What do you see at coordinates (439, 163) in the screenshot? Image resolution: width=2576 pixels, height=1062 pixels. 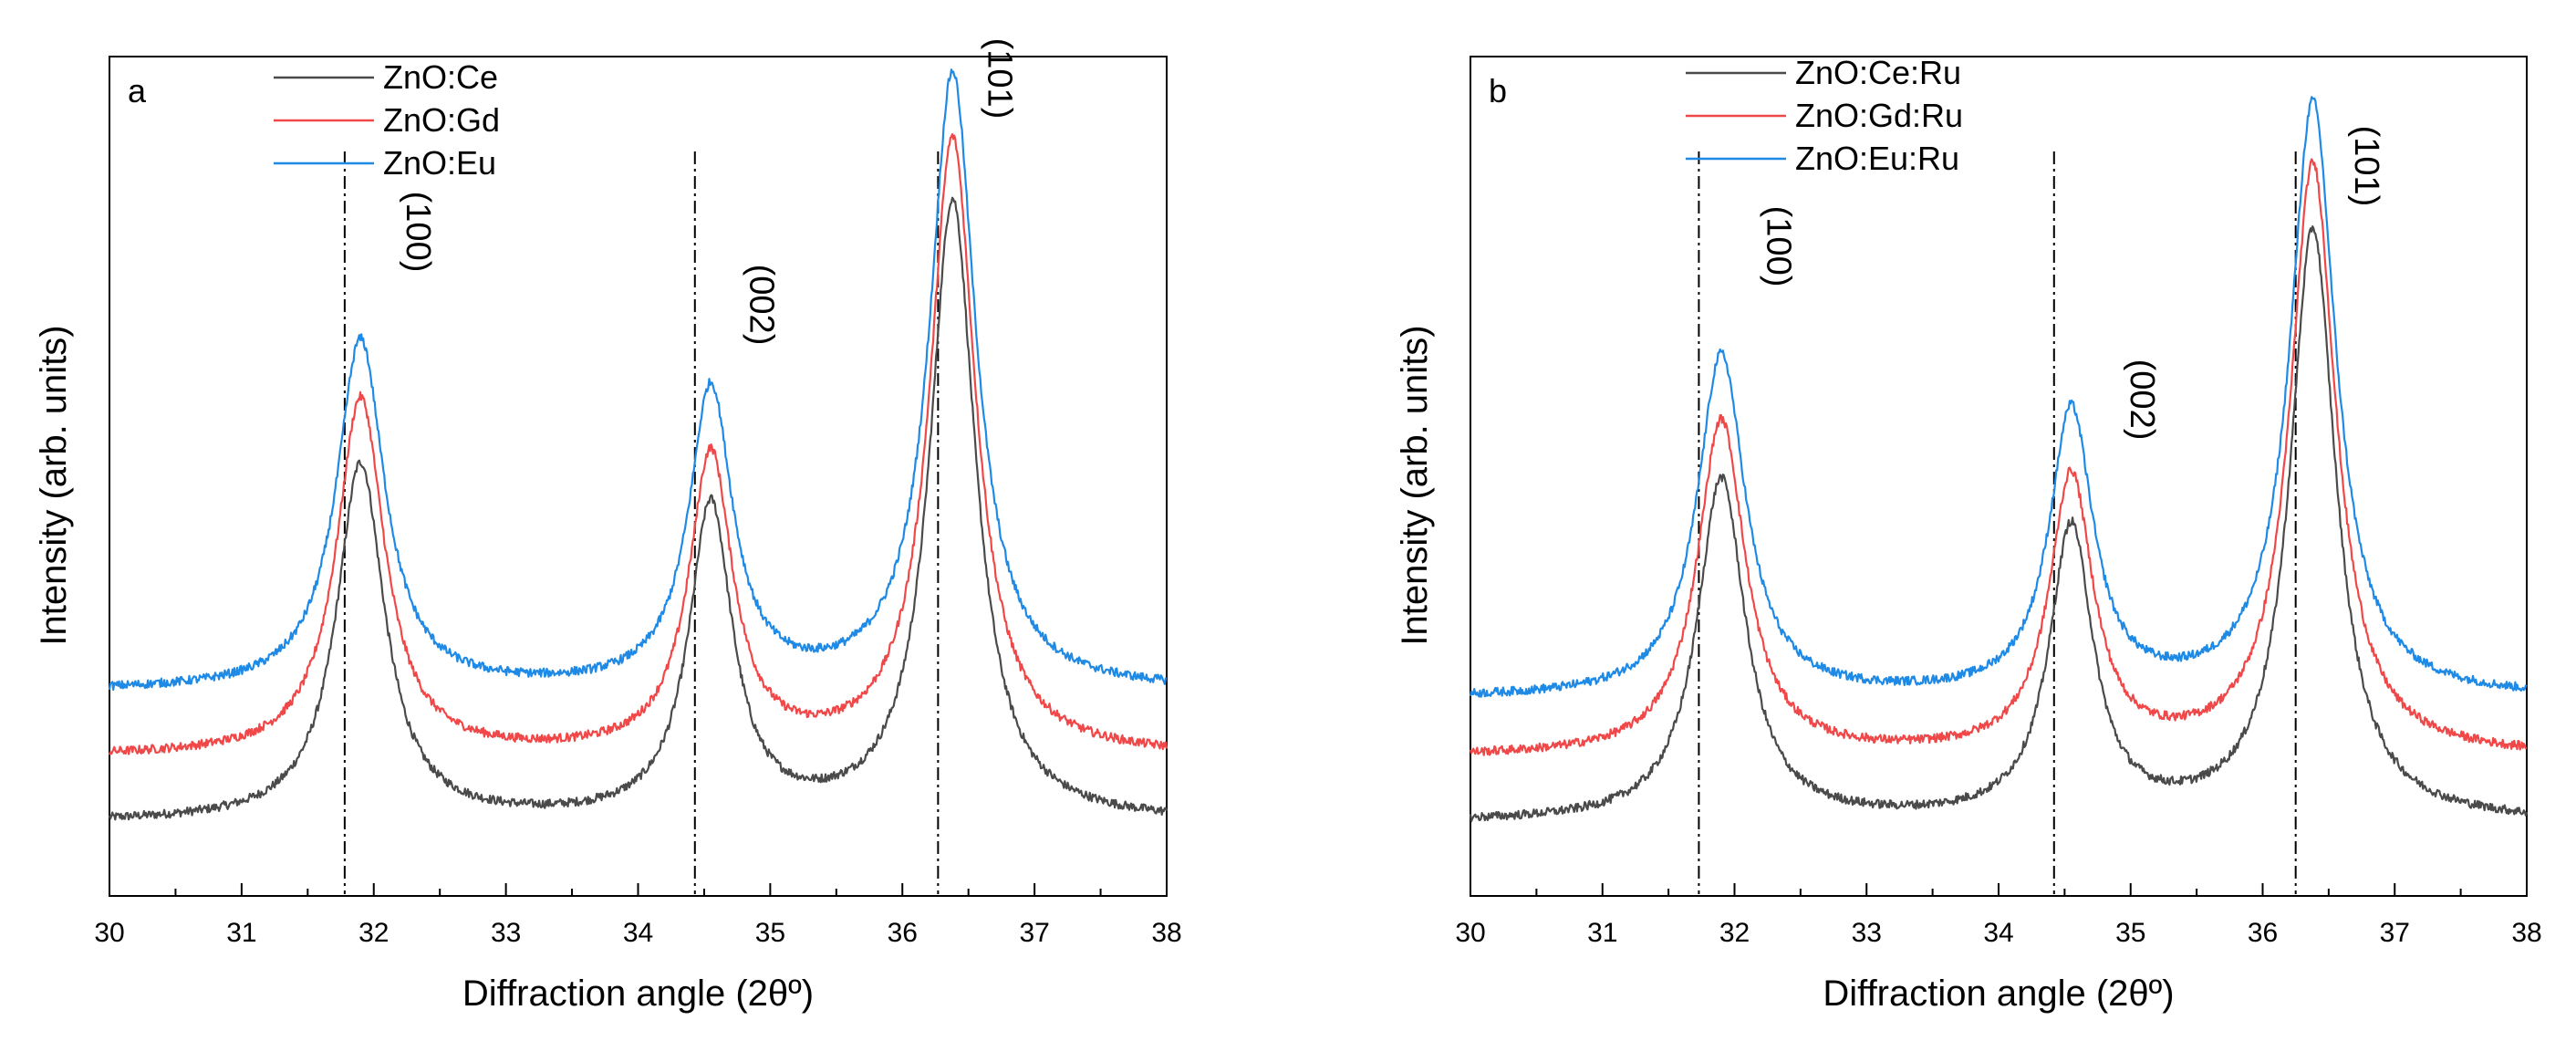 I see `legend-entry: ZnO:Eu` at bounding box center [439, 163].